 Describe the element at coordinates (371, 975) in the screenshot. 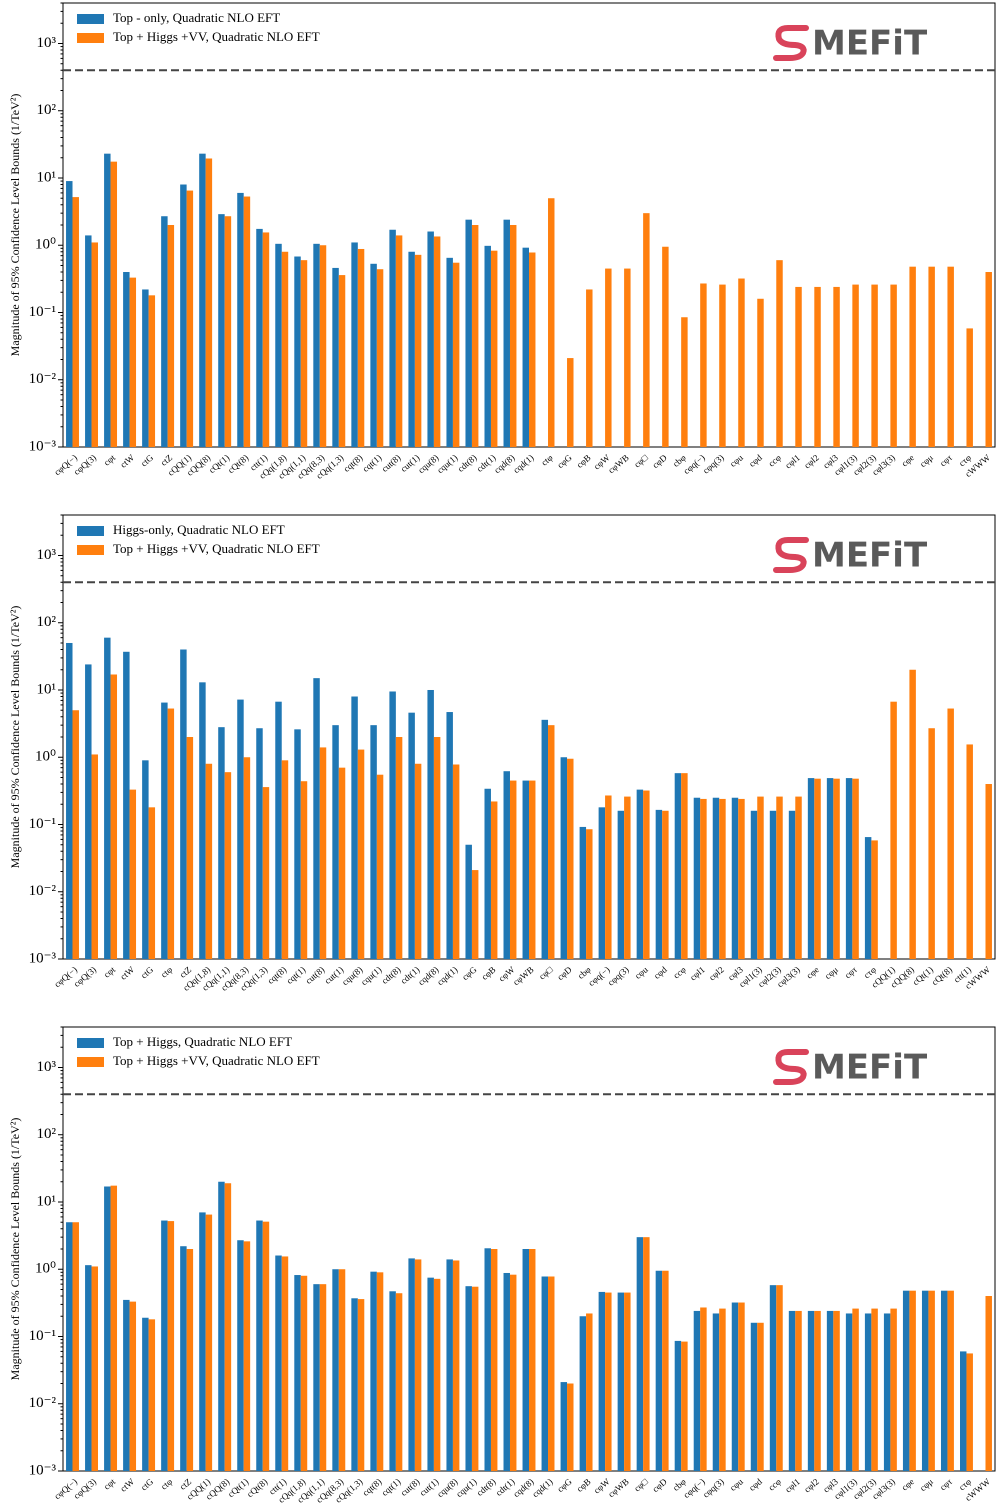

I see `x-tick-label: cqu(1)` at that location.